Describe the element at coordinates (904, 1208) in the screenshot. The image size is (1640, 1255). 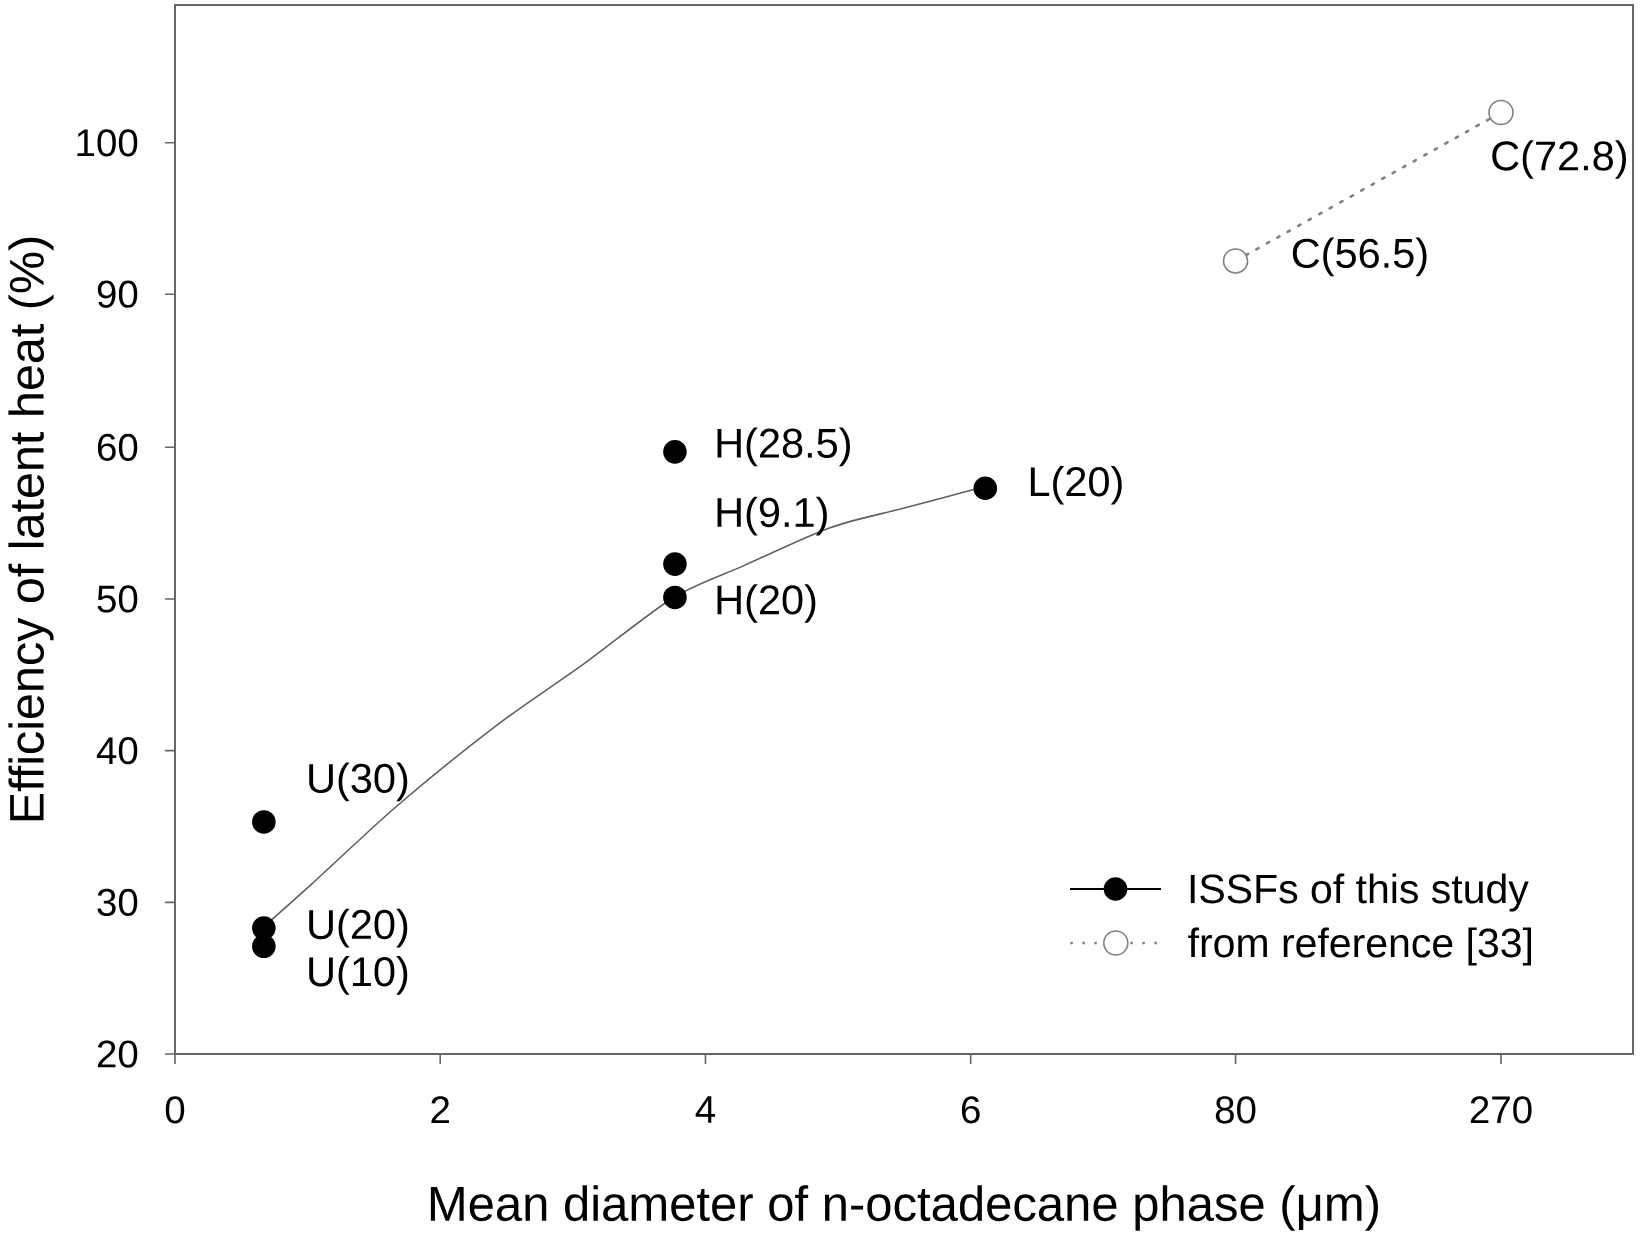
I see `x-axis-title: Mean diameter of n-octadecane phase (μm)` at that location.